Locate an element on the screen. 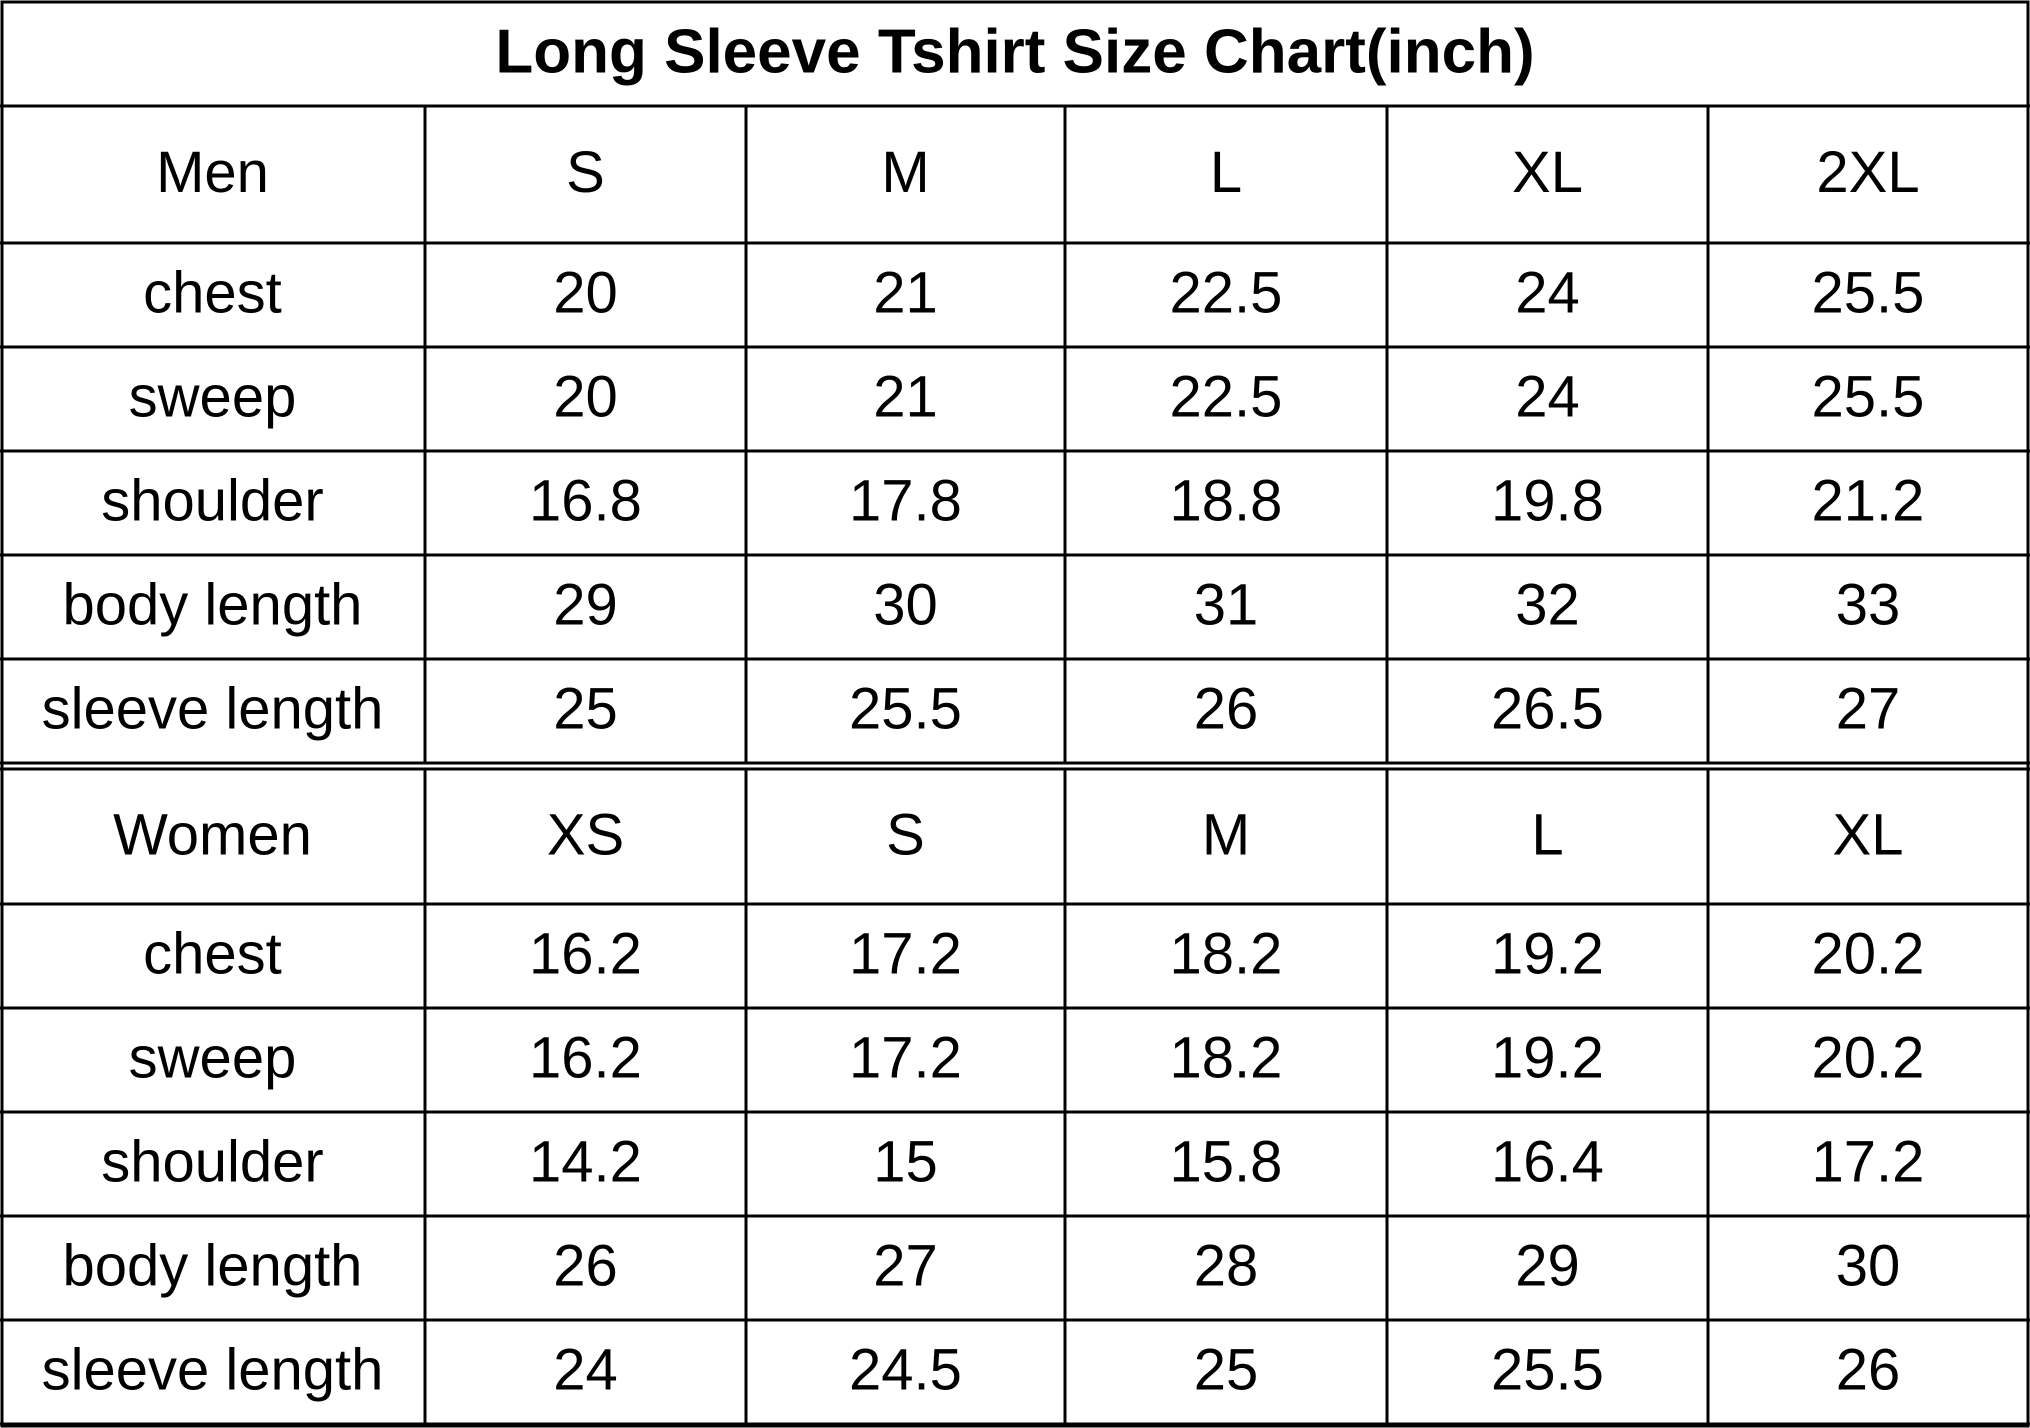  cell: 24.5 is located at coordinates (905, 1369).